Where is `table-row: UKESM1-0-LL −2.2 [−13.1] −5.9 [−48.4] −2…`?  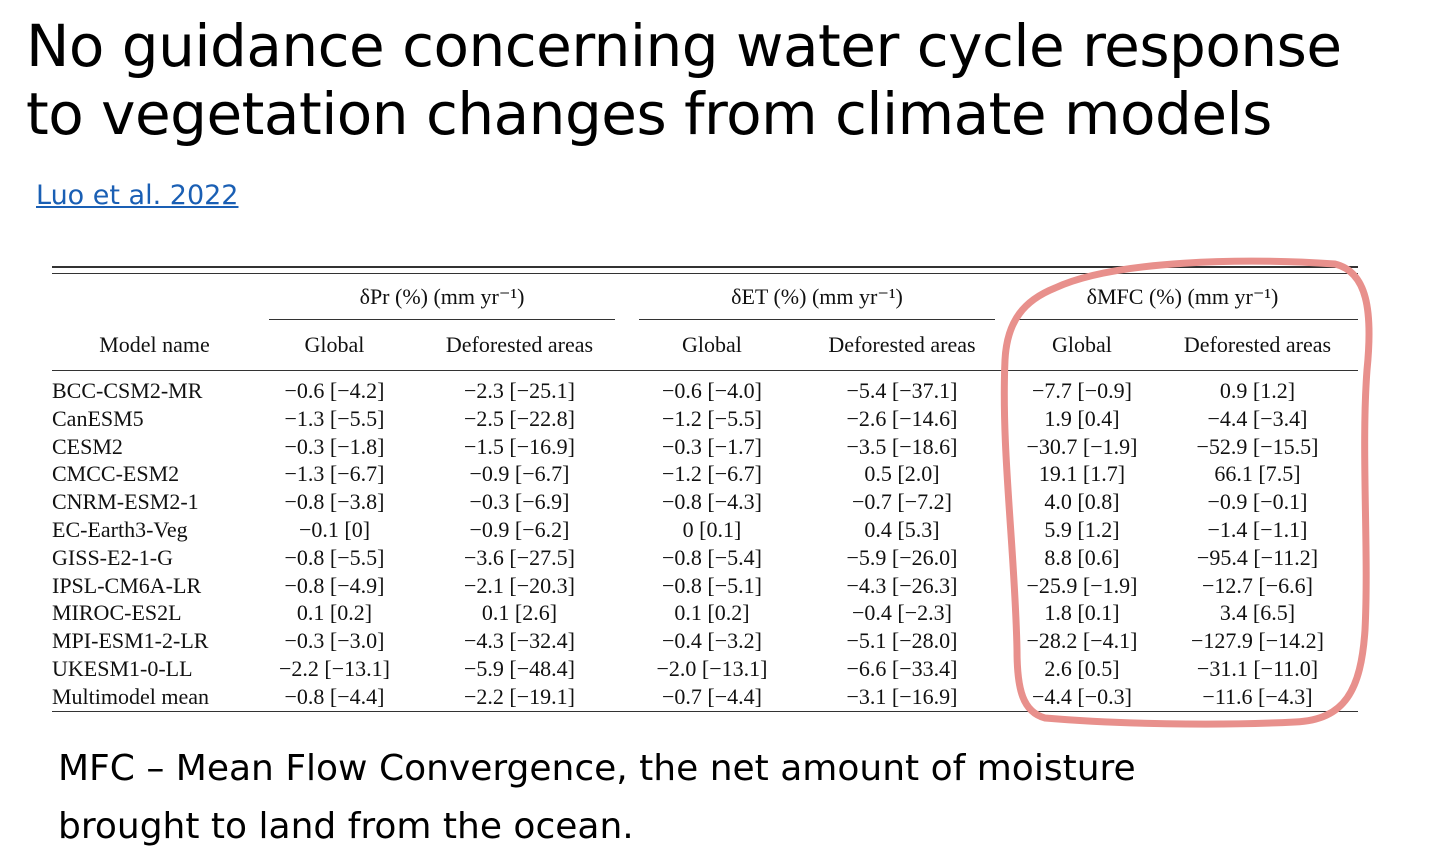 table-row: UKESM1-0-LL −2.2 [−13.1] −5.9 [−48.4] −2… is located at coordinates (705, 669).